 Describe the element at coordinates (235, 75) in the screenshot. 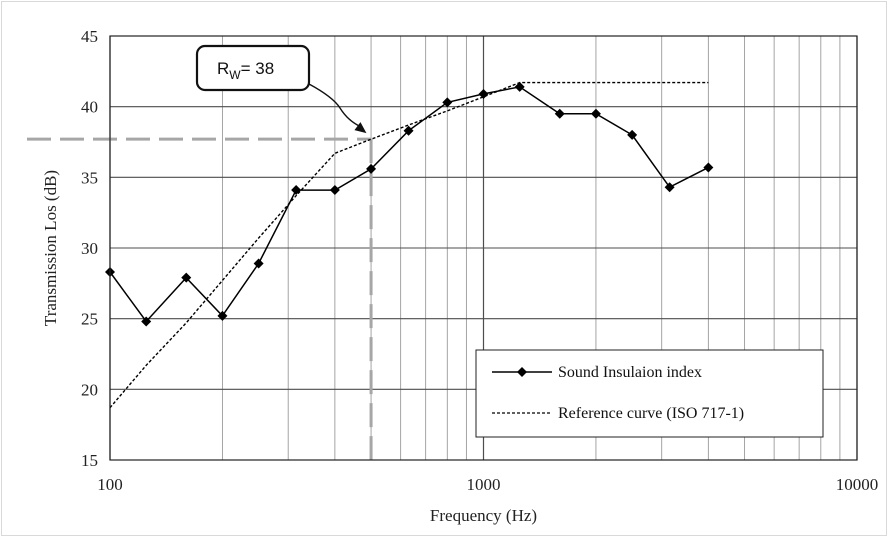

I see `rw-subscript: W` at that location.